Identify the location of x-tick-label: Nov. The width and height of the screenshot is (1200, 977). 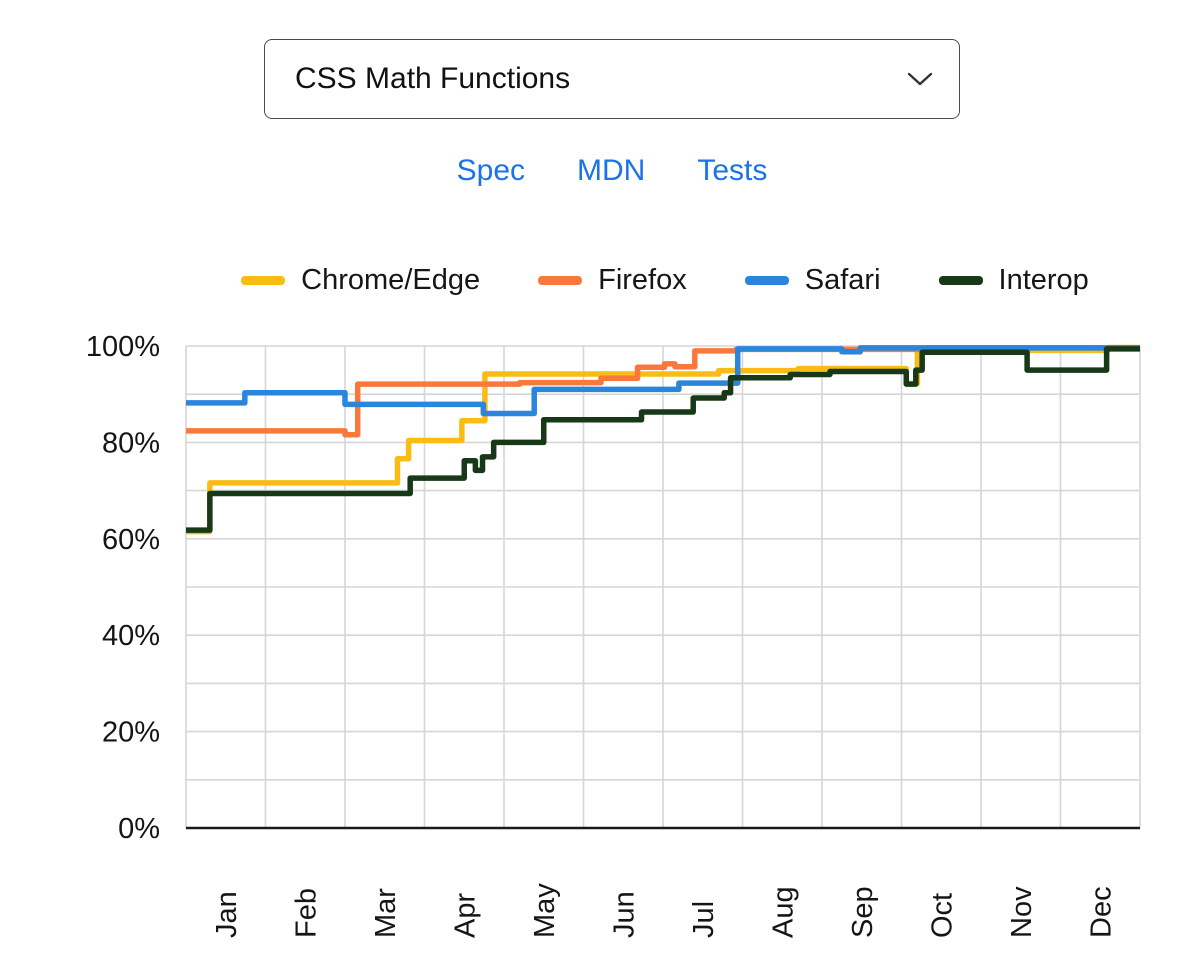
(1022, 912).